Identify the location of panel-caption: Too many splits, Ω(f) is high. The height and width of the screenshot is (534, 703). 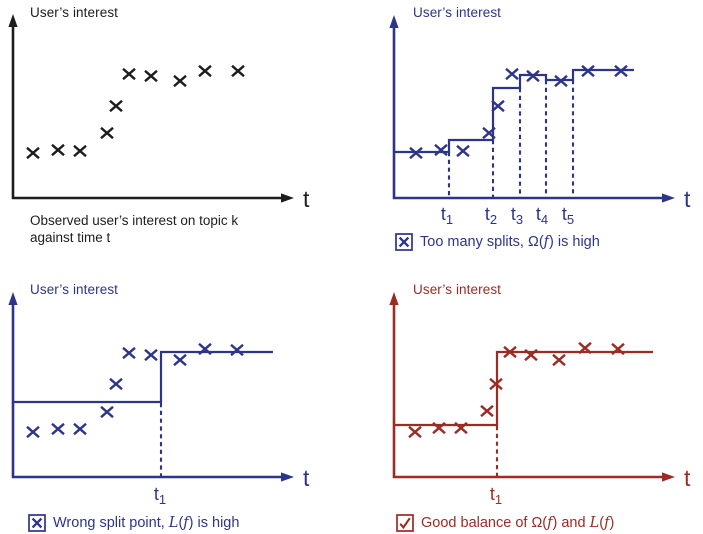
(497, 242).